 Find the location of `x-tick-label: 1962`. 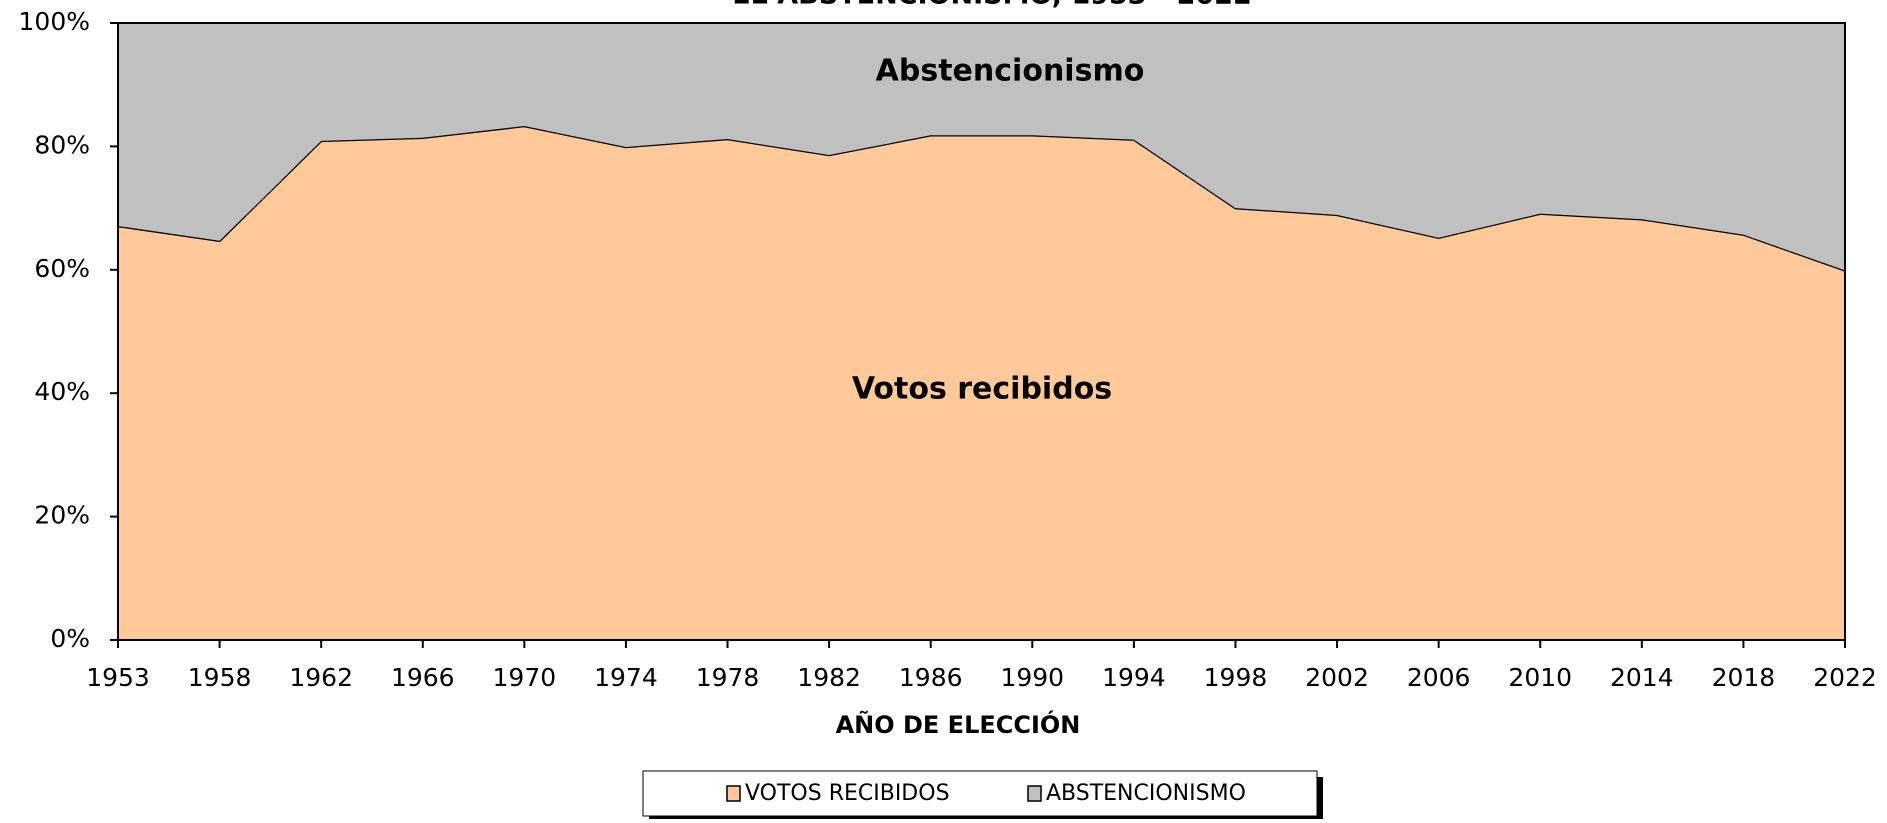

x-tick-label: 1962 is located at coordinates (321, 677).